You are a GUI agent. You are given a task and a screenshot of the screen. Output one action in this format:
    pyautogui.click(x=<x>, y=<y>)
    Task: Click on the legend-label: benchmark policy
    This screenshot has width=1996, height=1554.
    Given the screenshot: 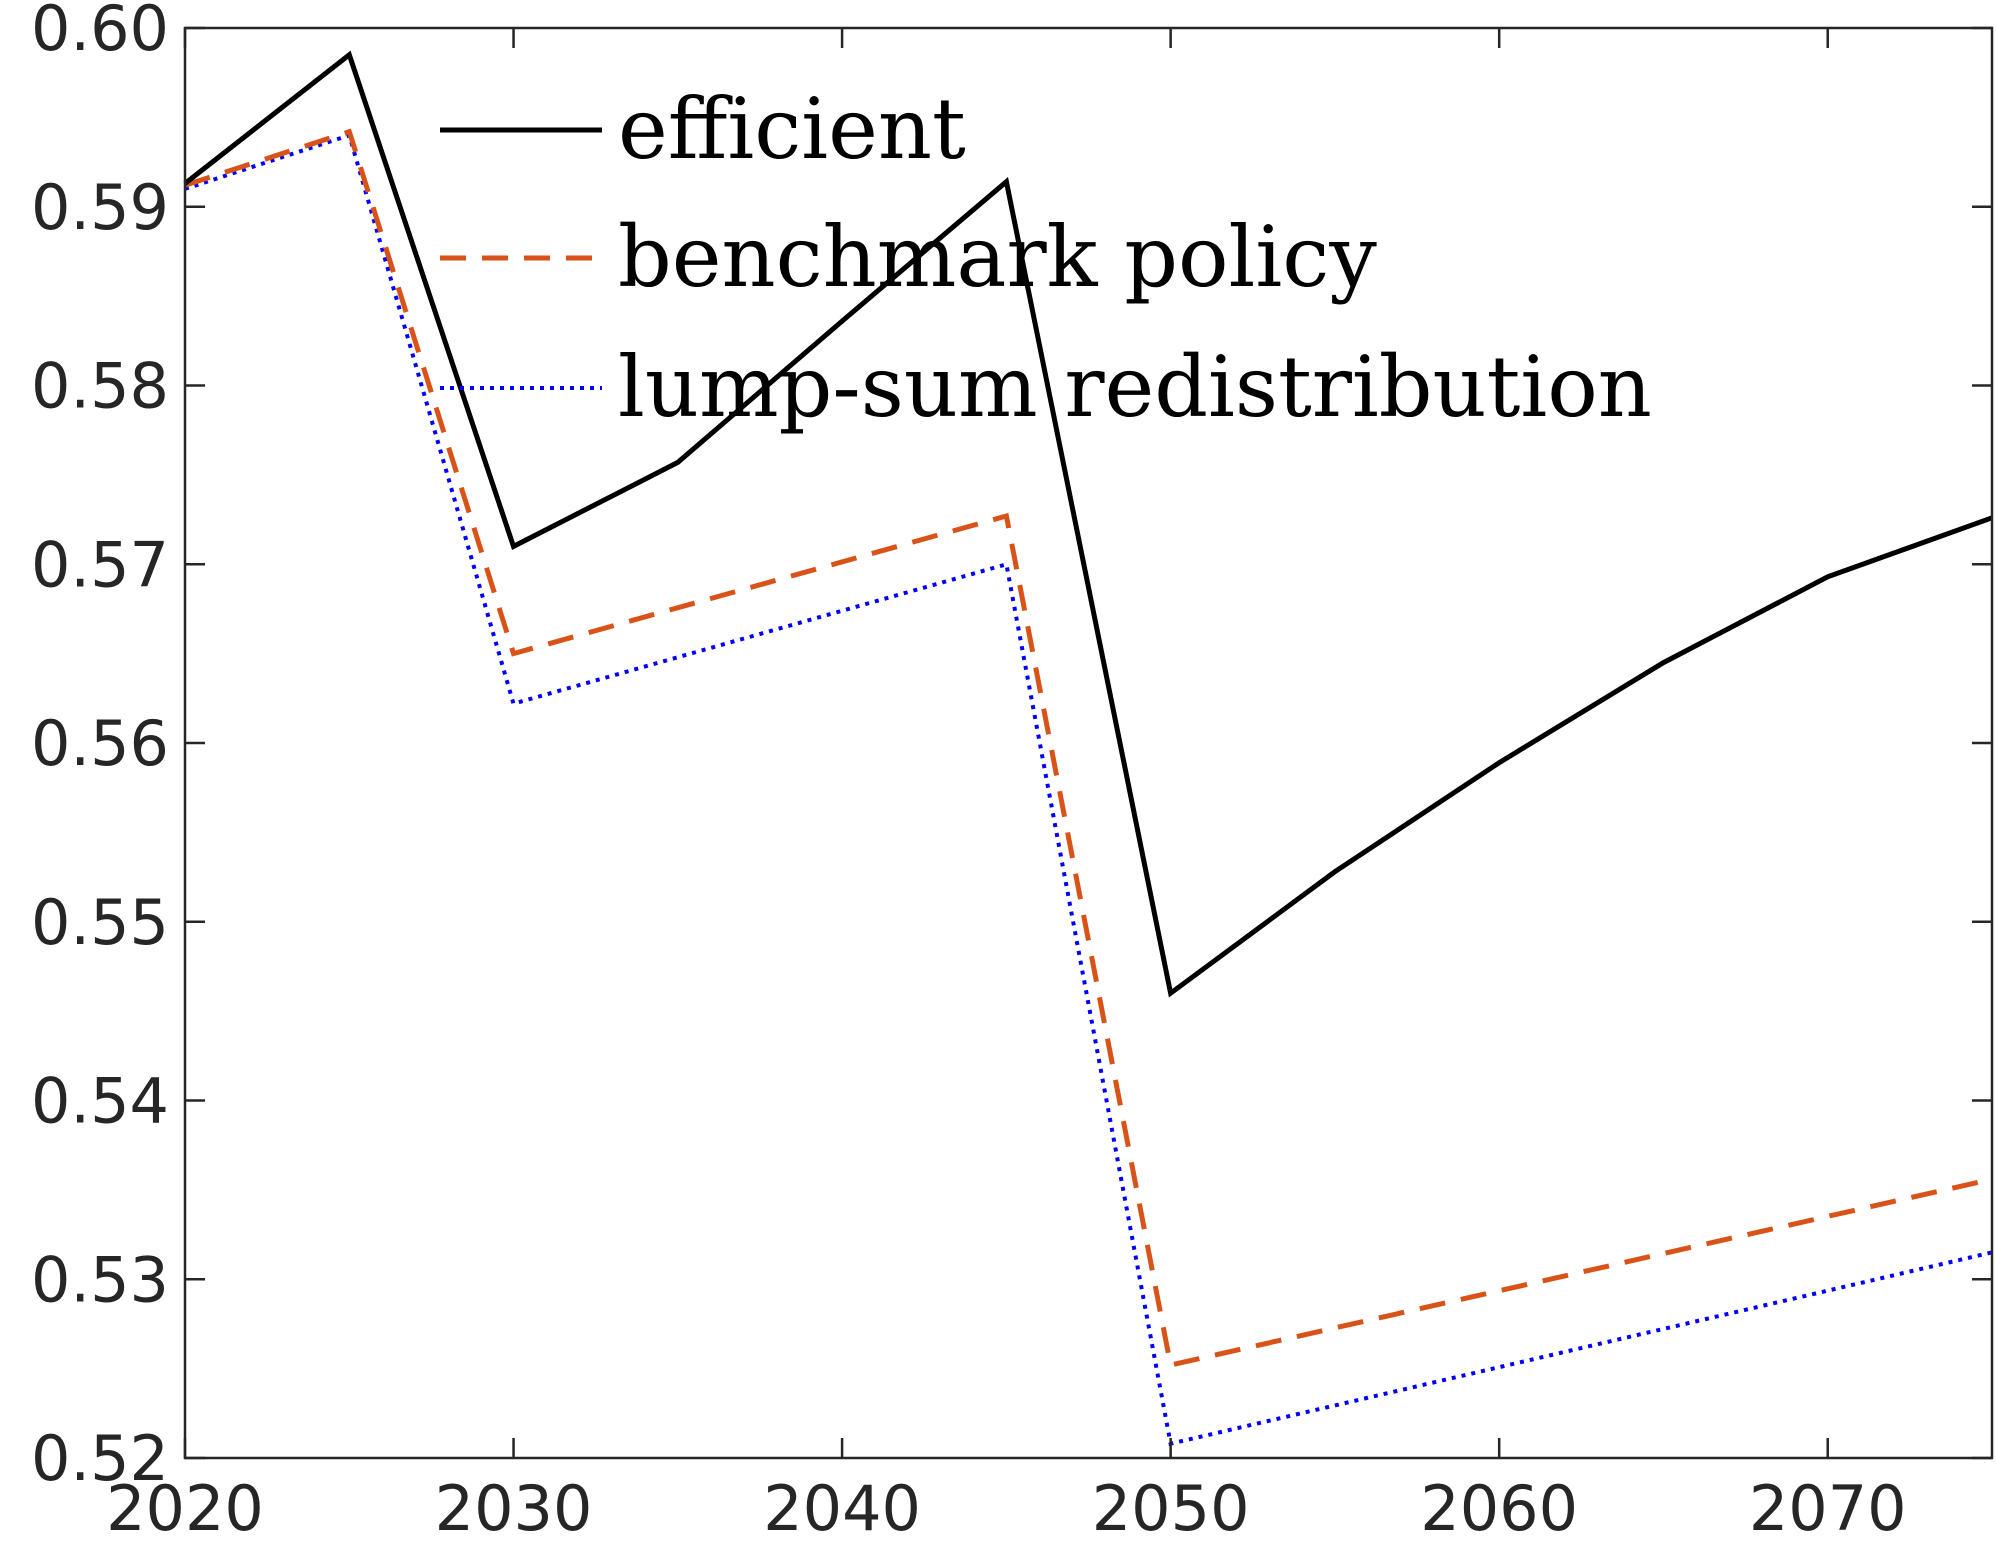 What is the action you would take?
    pyautogui.click(x=997, y=257)
    